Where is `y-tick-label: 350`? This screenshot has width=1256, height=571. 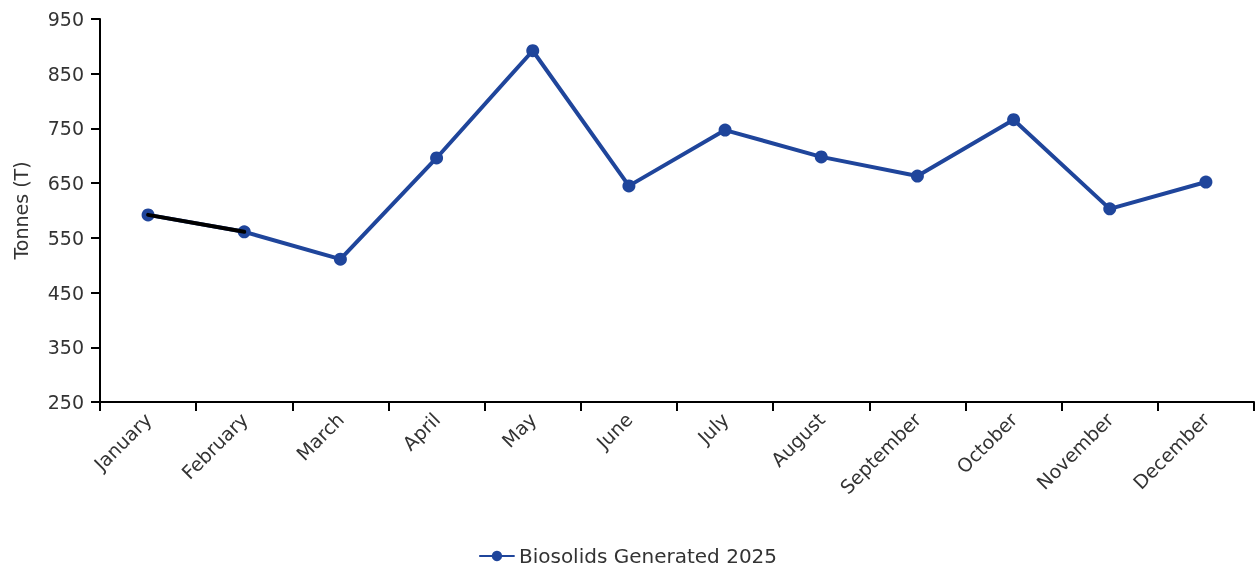
y-tick-label: 350 is located at coordinates (65, 347).